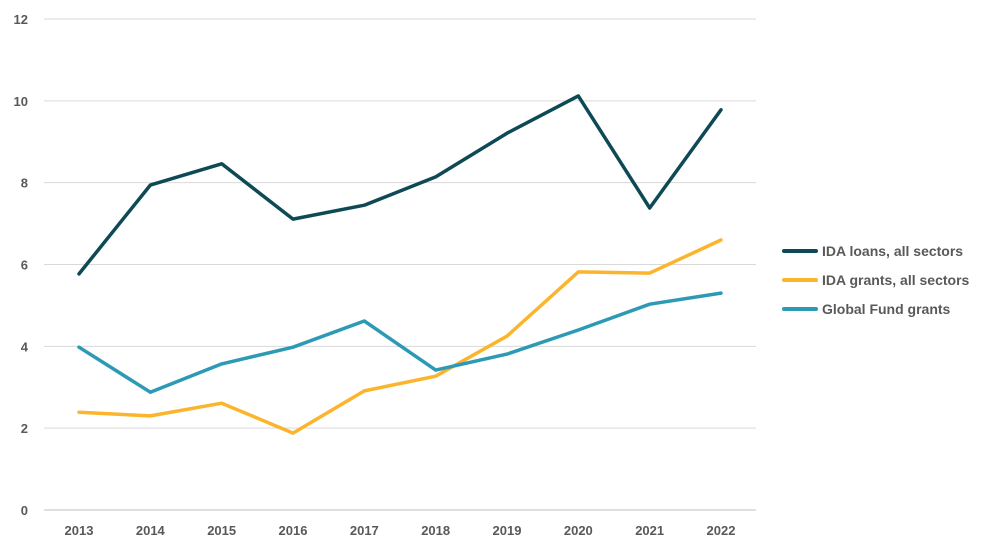  What do you see at coordinates (893, 250) in the screenshot?
I see `legend-label: IDA loans, all sectors` at bounding box center [893, 250].